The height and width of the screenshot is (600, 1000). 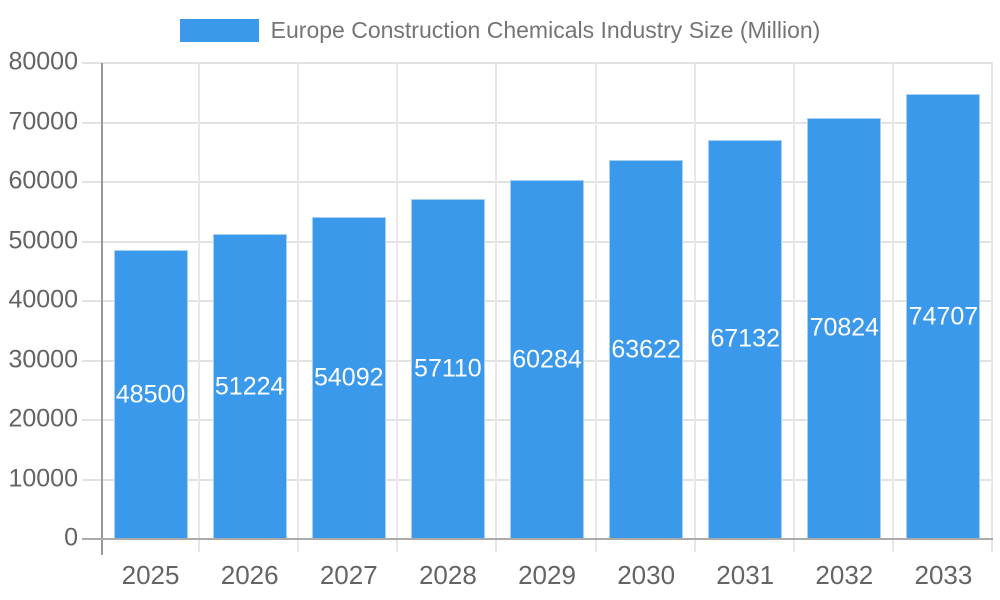 What do you see at coordinates (943, 575) in the screenshot?
I see `x-axis-label: 2033` at bounding box center [943, 575].